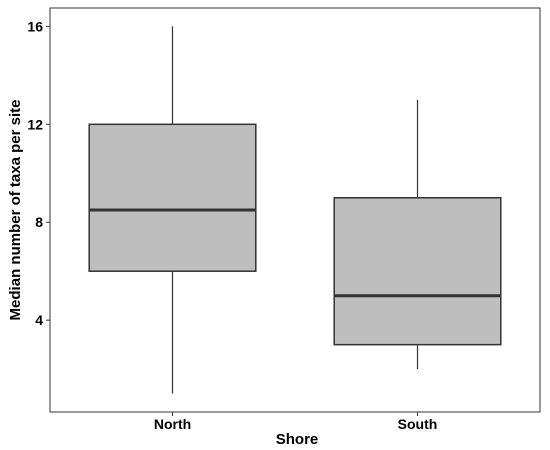 This screenshot has height=450, width=550. What do you see at coordinates (295, 422) in the screenshot?
I see `x-axis: North South` at bounding box center [295, 422].